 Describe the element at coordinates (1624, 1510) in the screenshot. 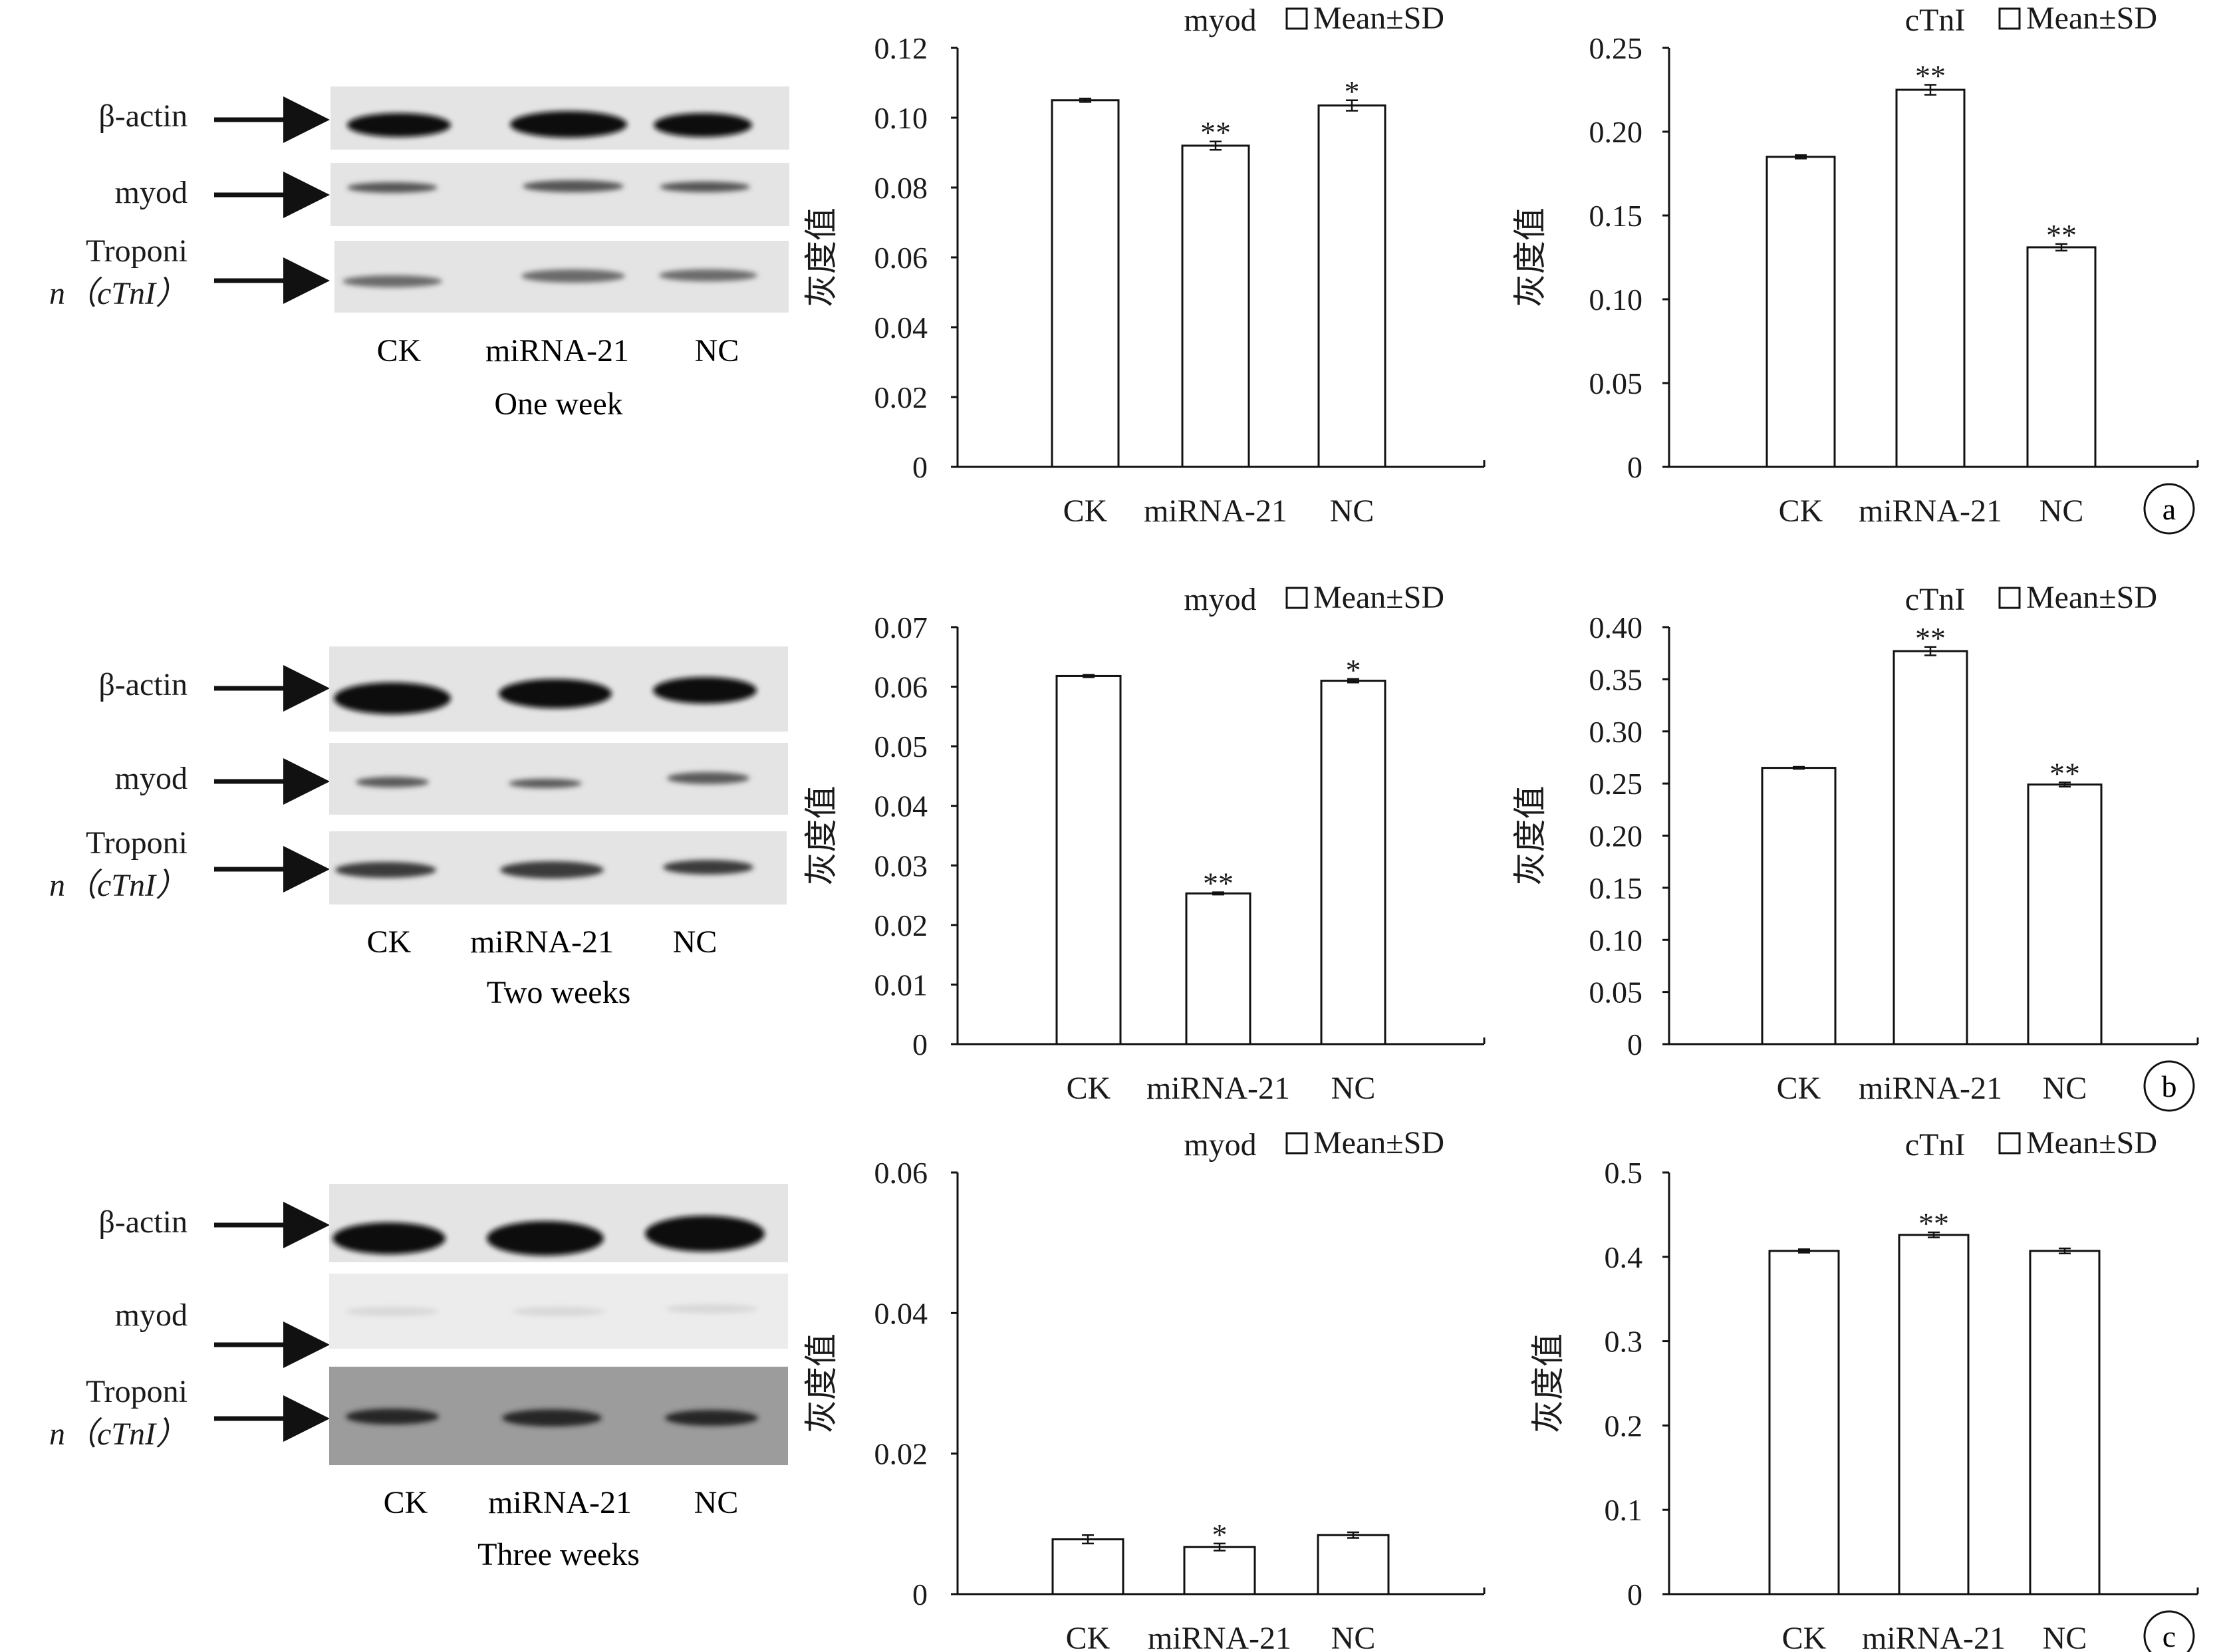

I see `y-tick-label: 0.1` at that location.